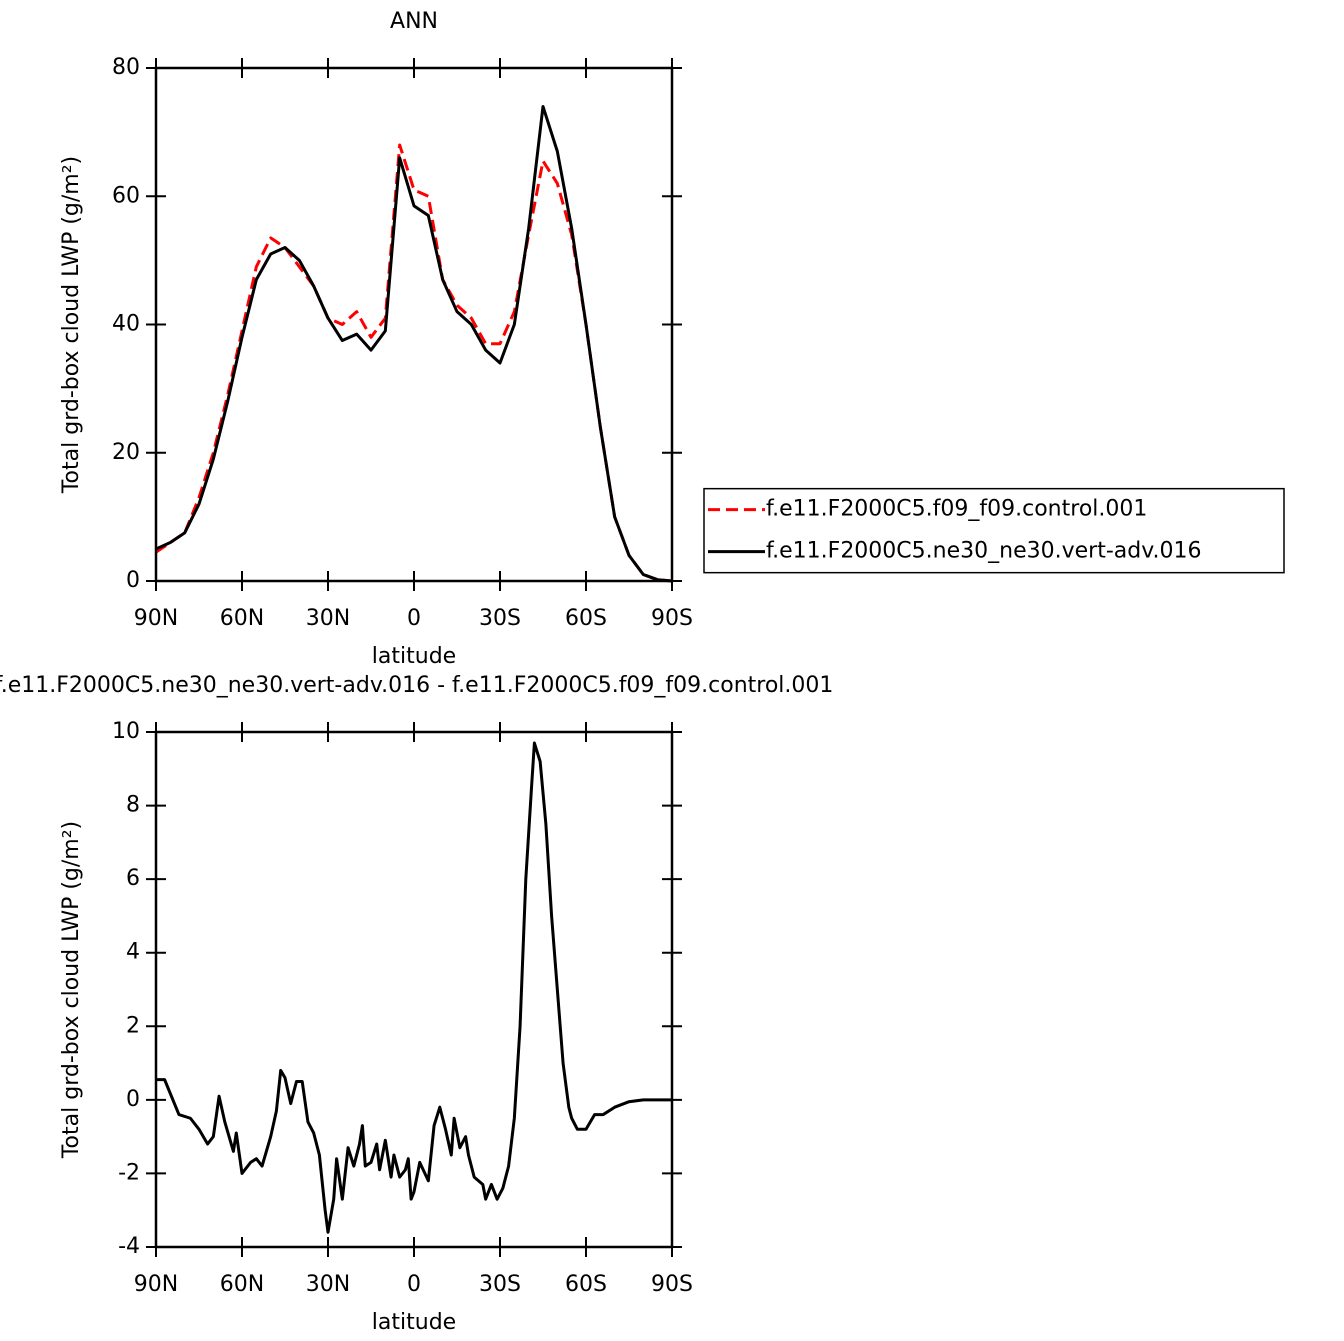 Image resolution: width=1344 pixels, height=1341 pixels. What do you see at coordinates (414, 21) in the screenshot?
I see `chart-title: ANN` at bounding box center [414, 21].